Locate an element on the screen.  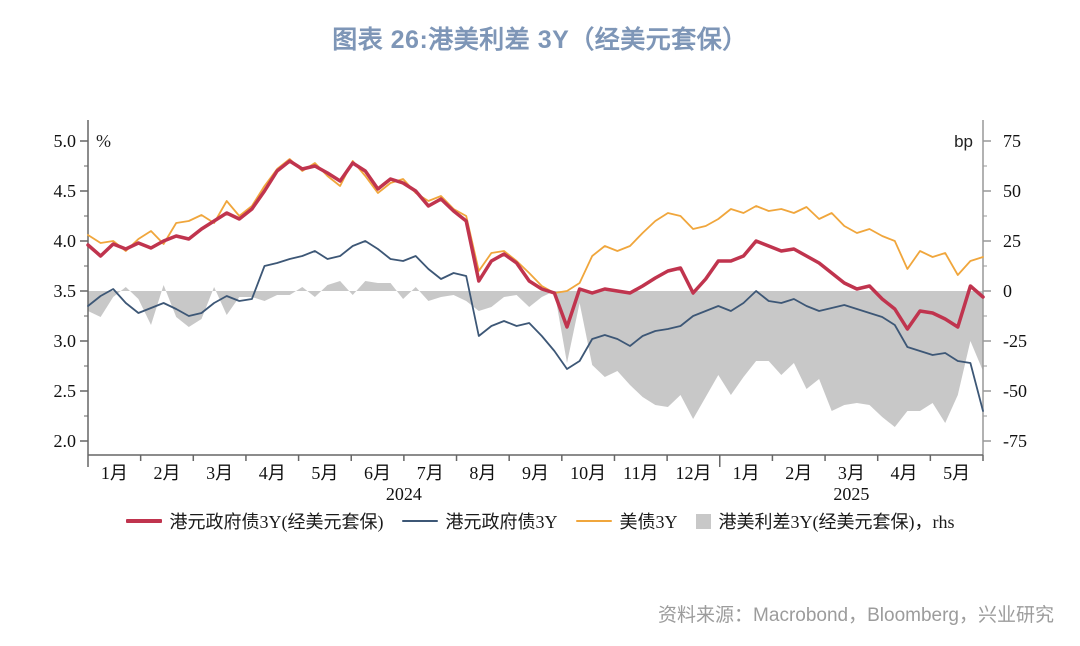
chart-title: 图表 26:港美利差 3Y（经美元套保） is located at coordinates (540, 40).